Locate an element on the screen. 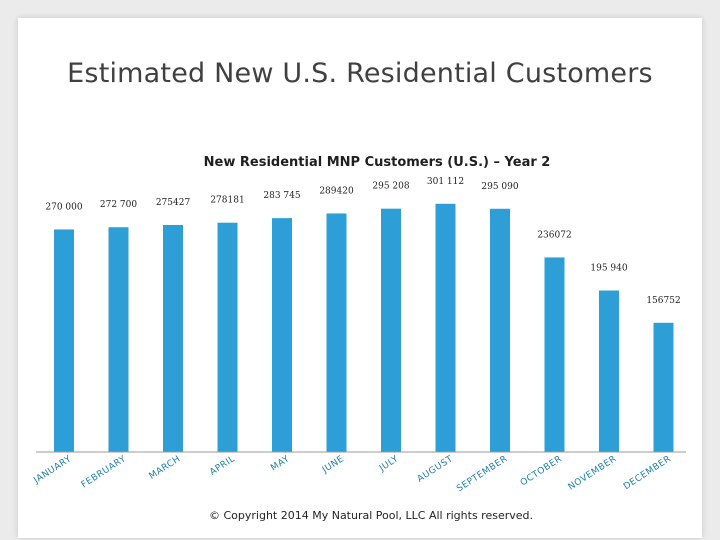  category-label: SEPTEMBER is located at coordinates (482, 474).